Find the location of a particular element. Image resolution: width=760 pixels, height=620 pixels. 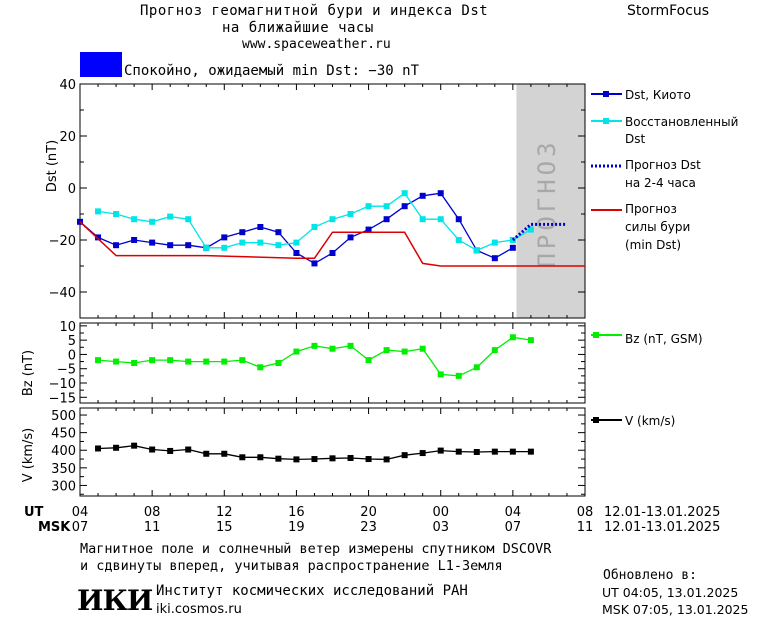

y-tick-label-1-2: 0 is located at coordinates (72, 355).